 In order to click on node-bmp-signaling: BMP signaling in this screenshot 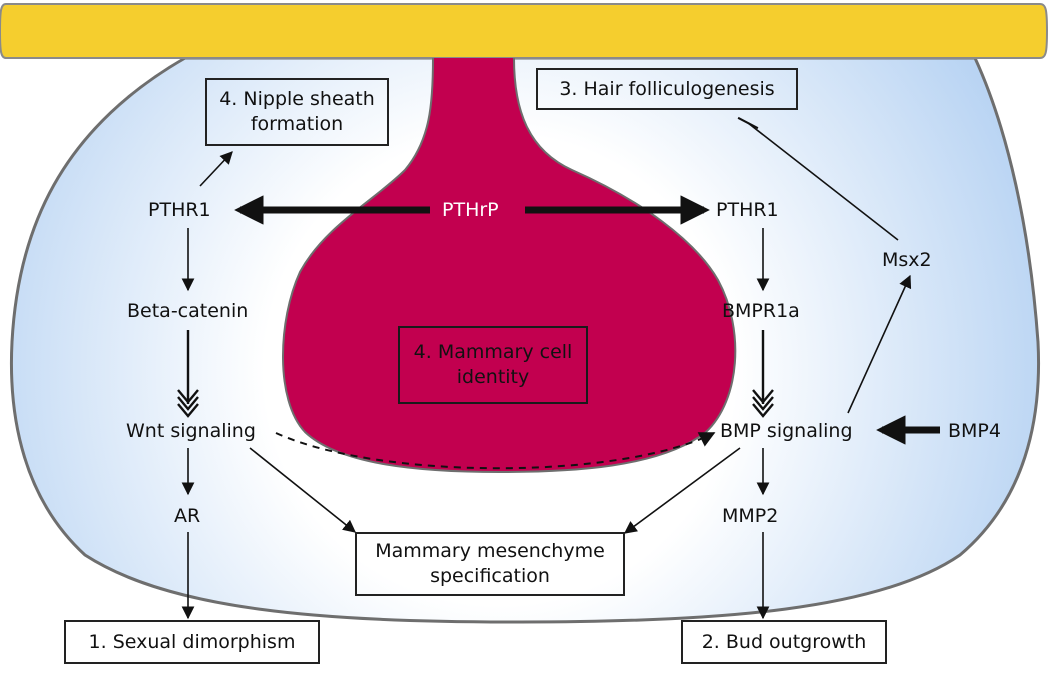, I will do `click(786, 431)`.